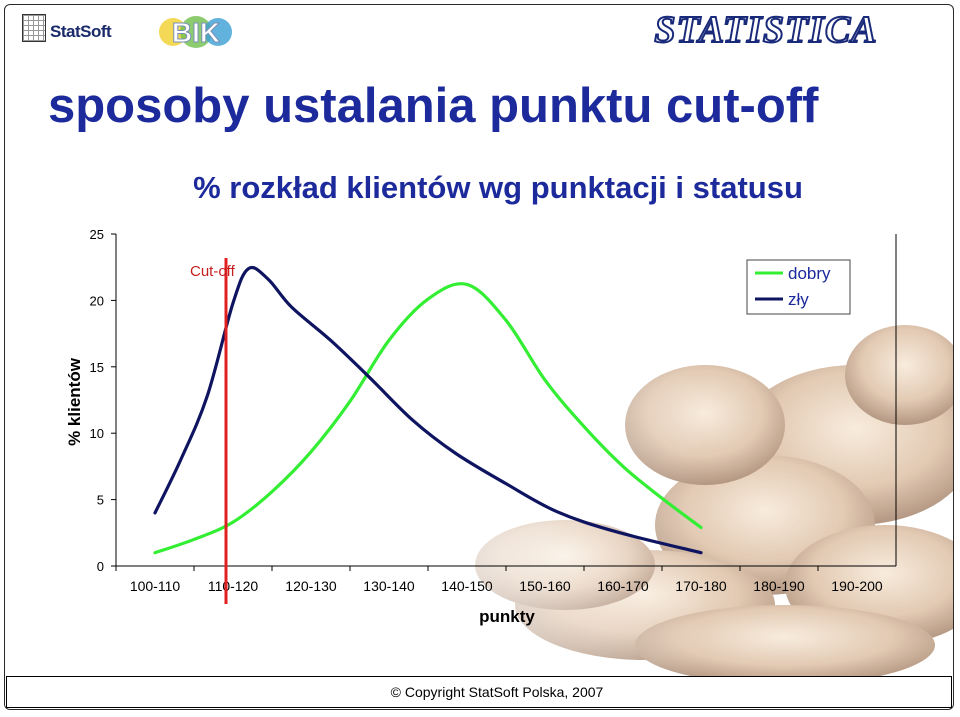 The image size is (960, 717). I want to click on statistica-logo: STATISTICA, so click(765, 30).